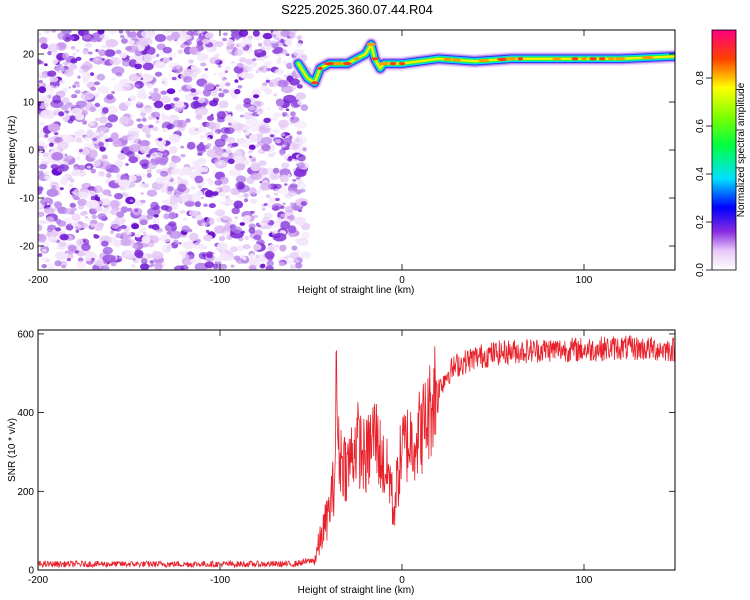  I want to click on spectrogram-y-label: Frequency (Hz), so click(12, 150).